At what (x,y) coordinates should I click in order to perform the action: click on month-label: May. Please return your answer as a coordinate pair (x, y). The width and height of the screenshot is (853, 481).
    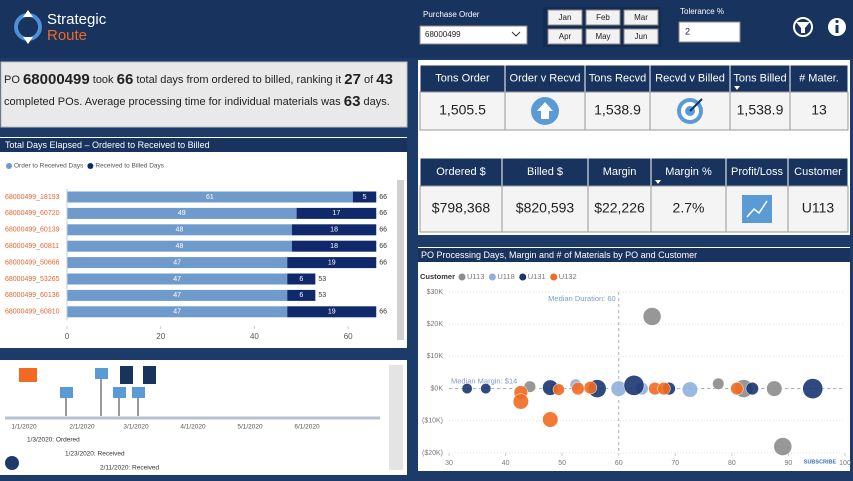
    Looking at the image, I should click on (602, 36).